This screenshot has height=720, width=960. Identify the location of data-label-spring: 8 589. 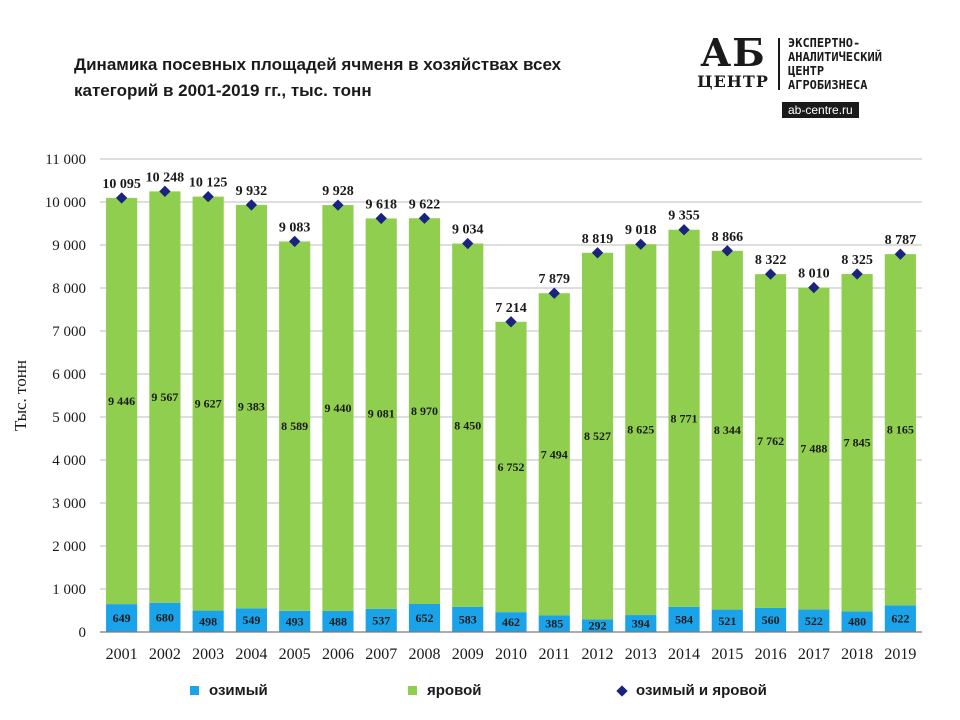
(294, 426).